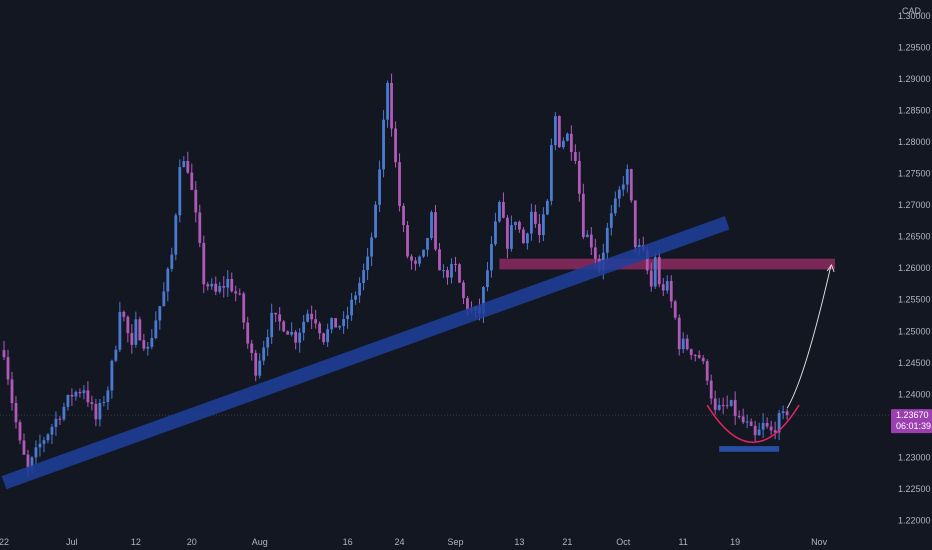 This screenshot has height=550, width=932. Describe the element at coordinates (519, 542) in the screenshot. I see `time-tick-label: 13` at that location.